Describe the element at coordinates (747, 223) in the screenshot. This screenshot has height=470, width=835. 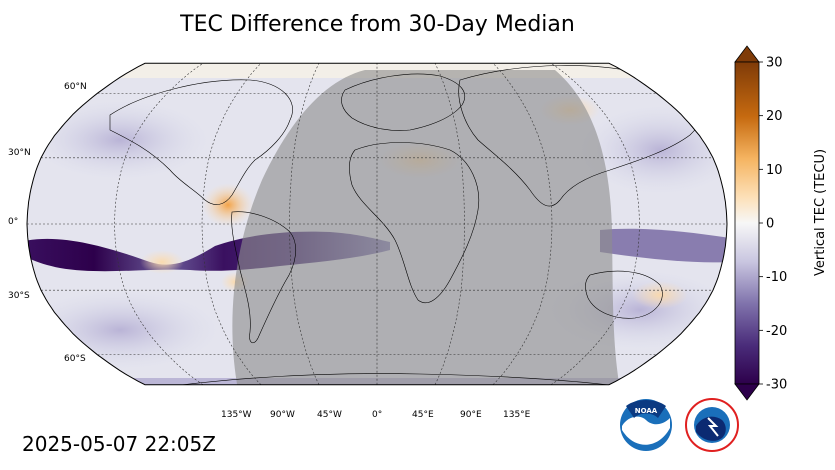
I see `colorbar-gradient` at that location.